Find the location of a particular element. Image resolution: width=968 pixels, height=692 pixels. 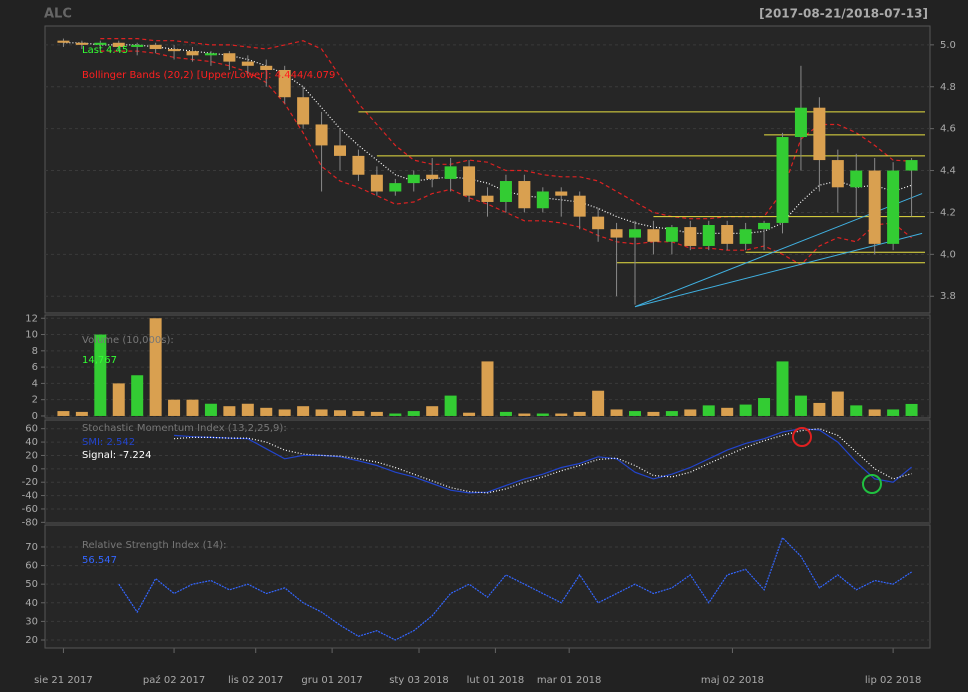

legend-label: Stochastic Momentum Index (13,2,25,9): is located at coordinates (184, 428).